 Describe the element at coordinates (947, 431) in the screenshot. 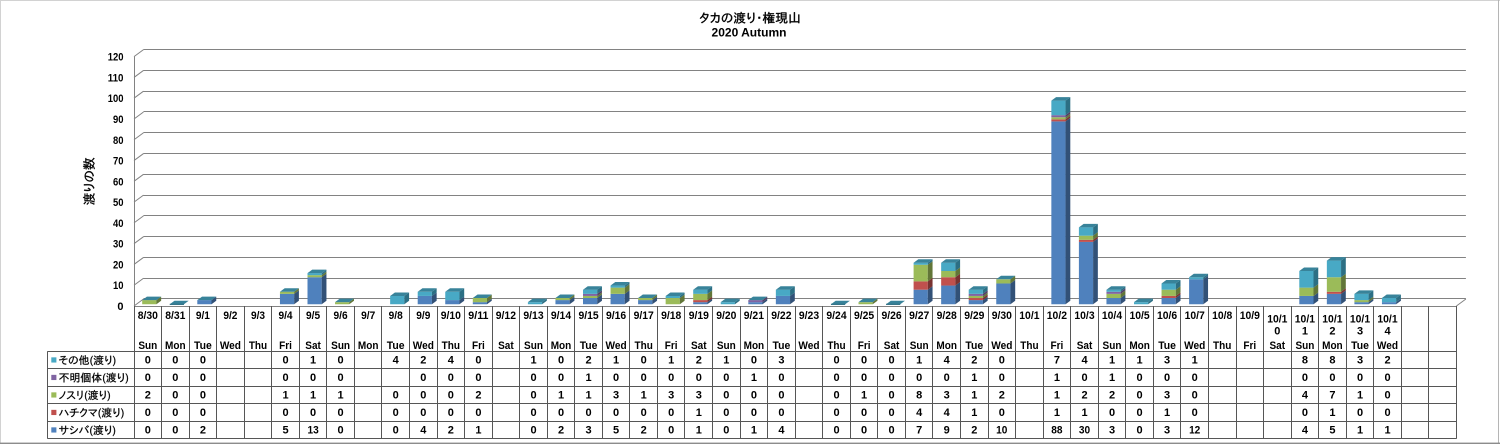

I see `svg-text: 9` at that location.